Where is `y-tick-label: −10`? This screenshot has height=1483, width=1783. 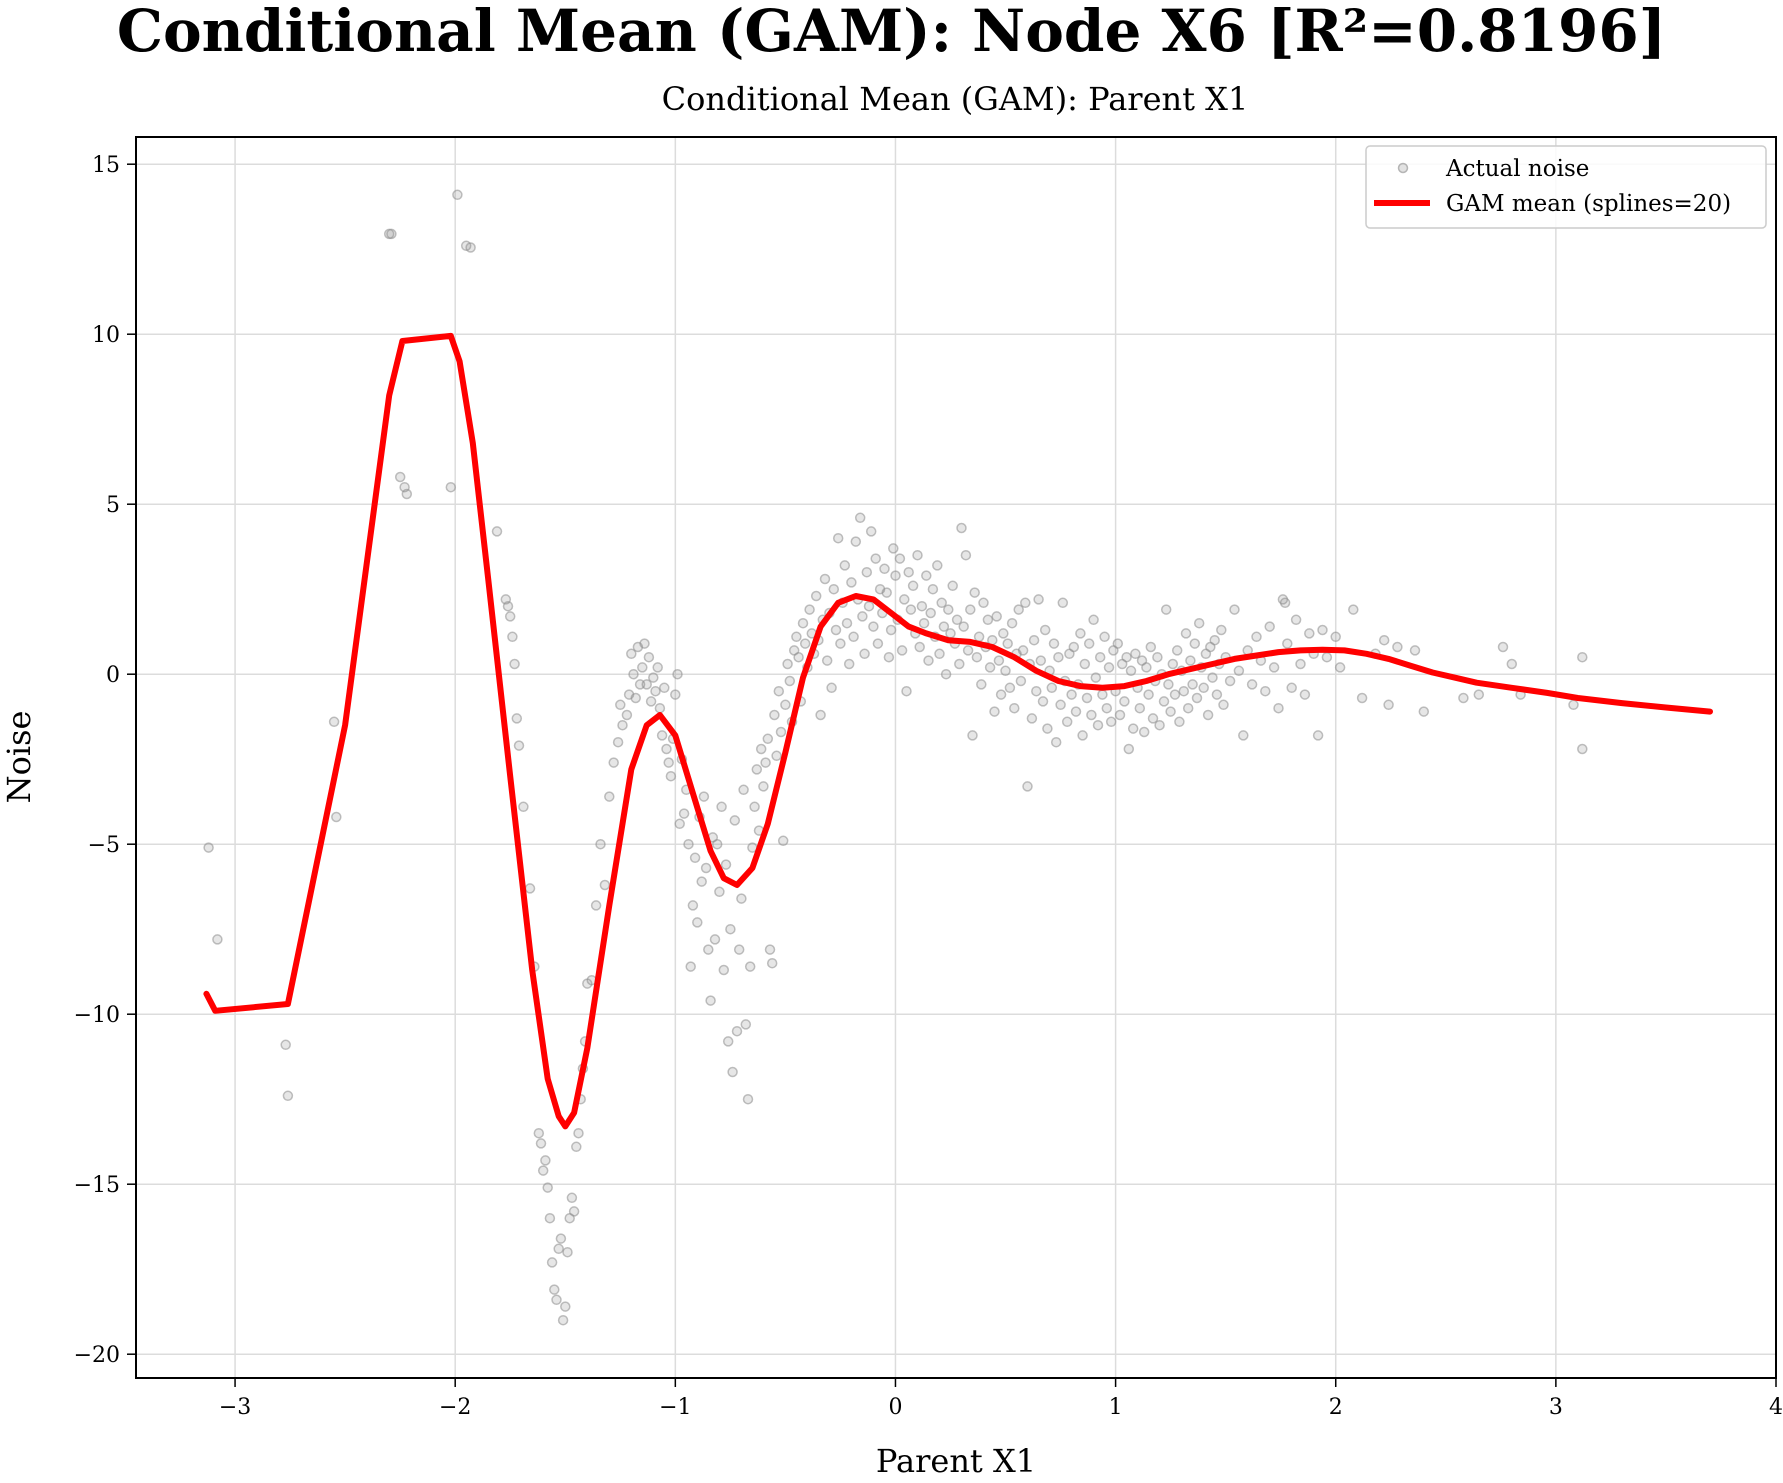
y-tick-label: −10 is located at coordinates (97, 1015).